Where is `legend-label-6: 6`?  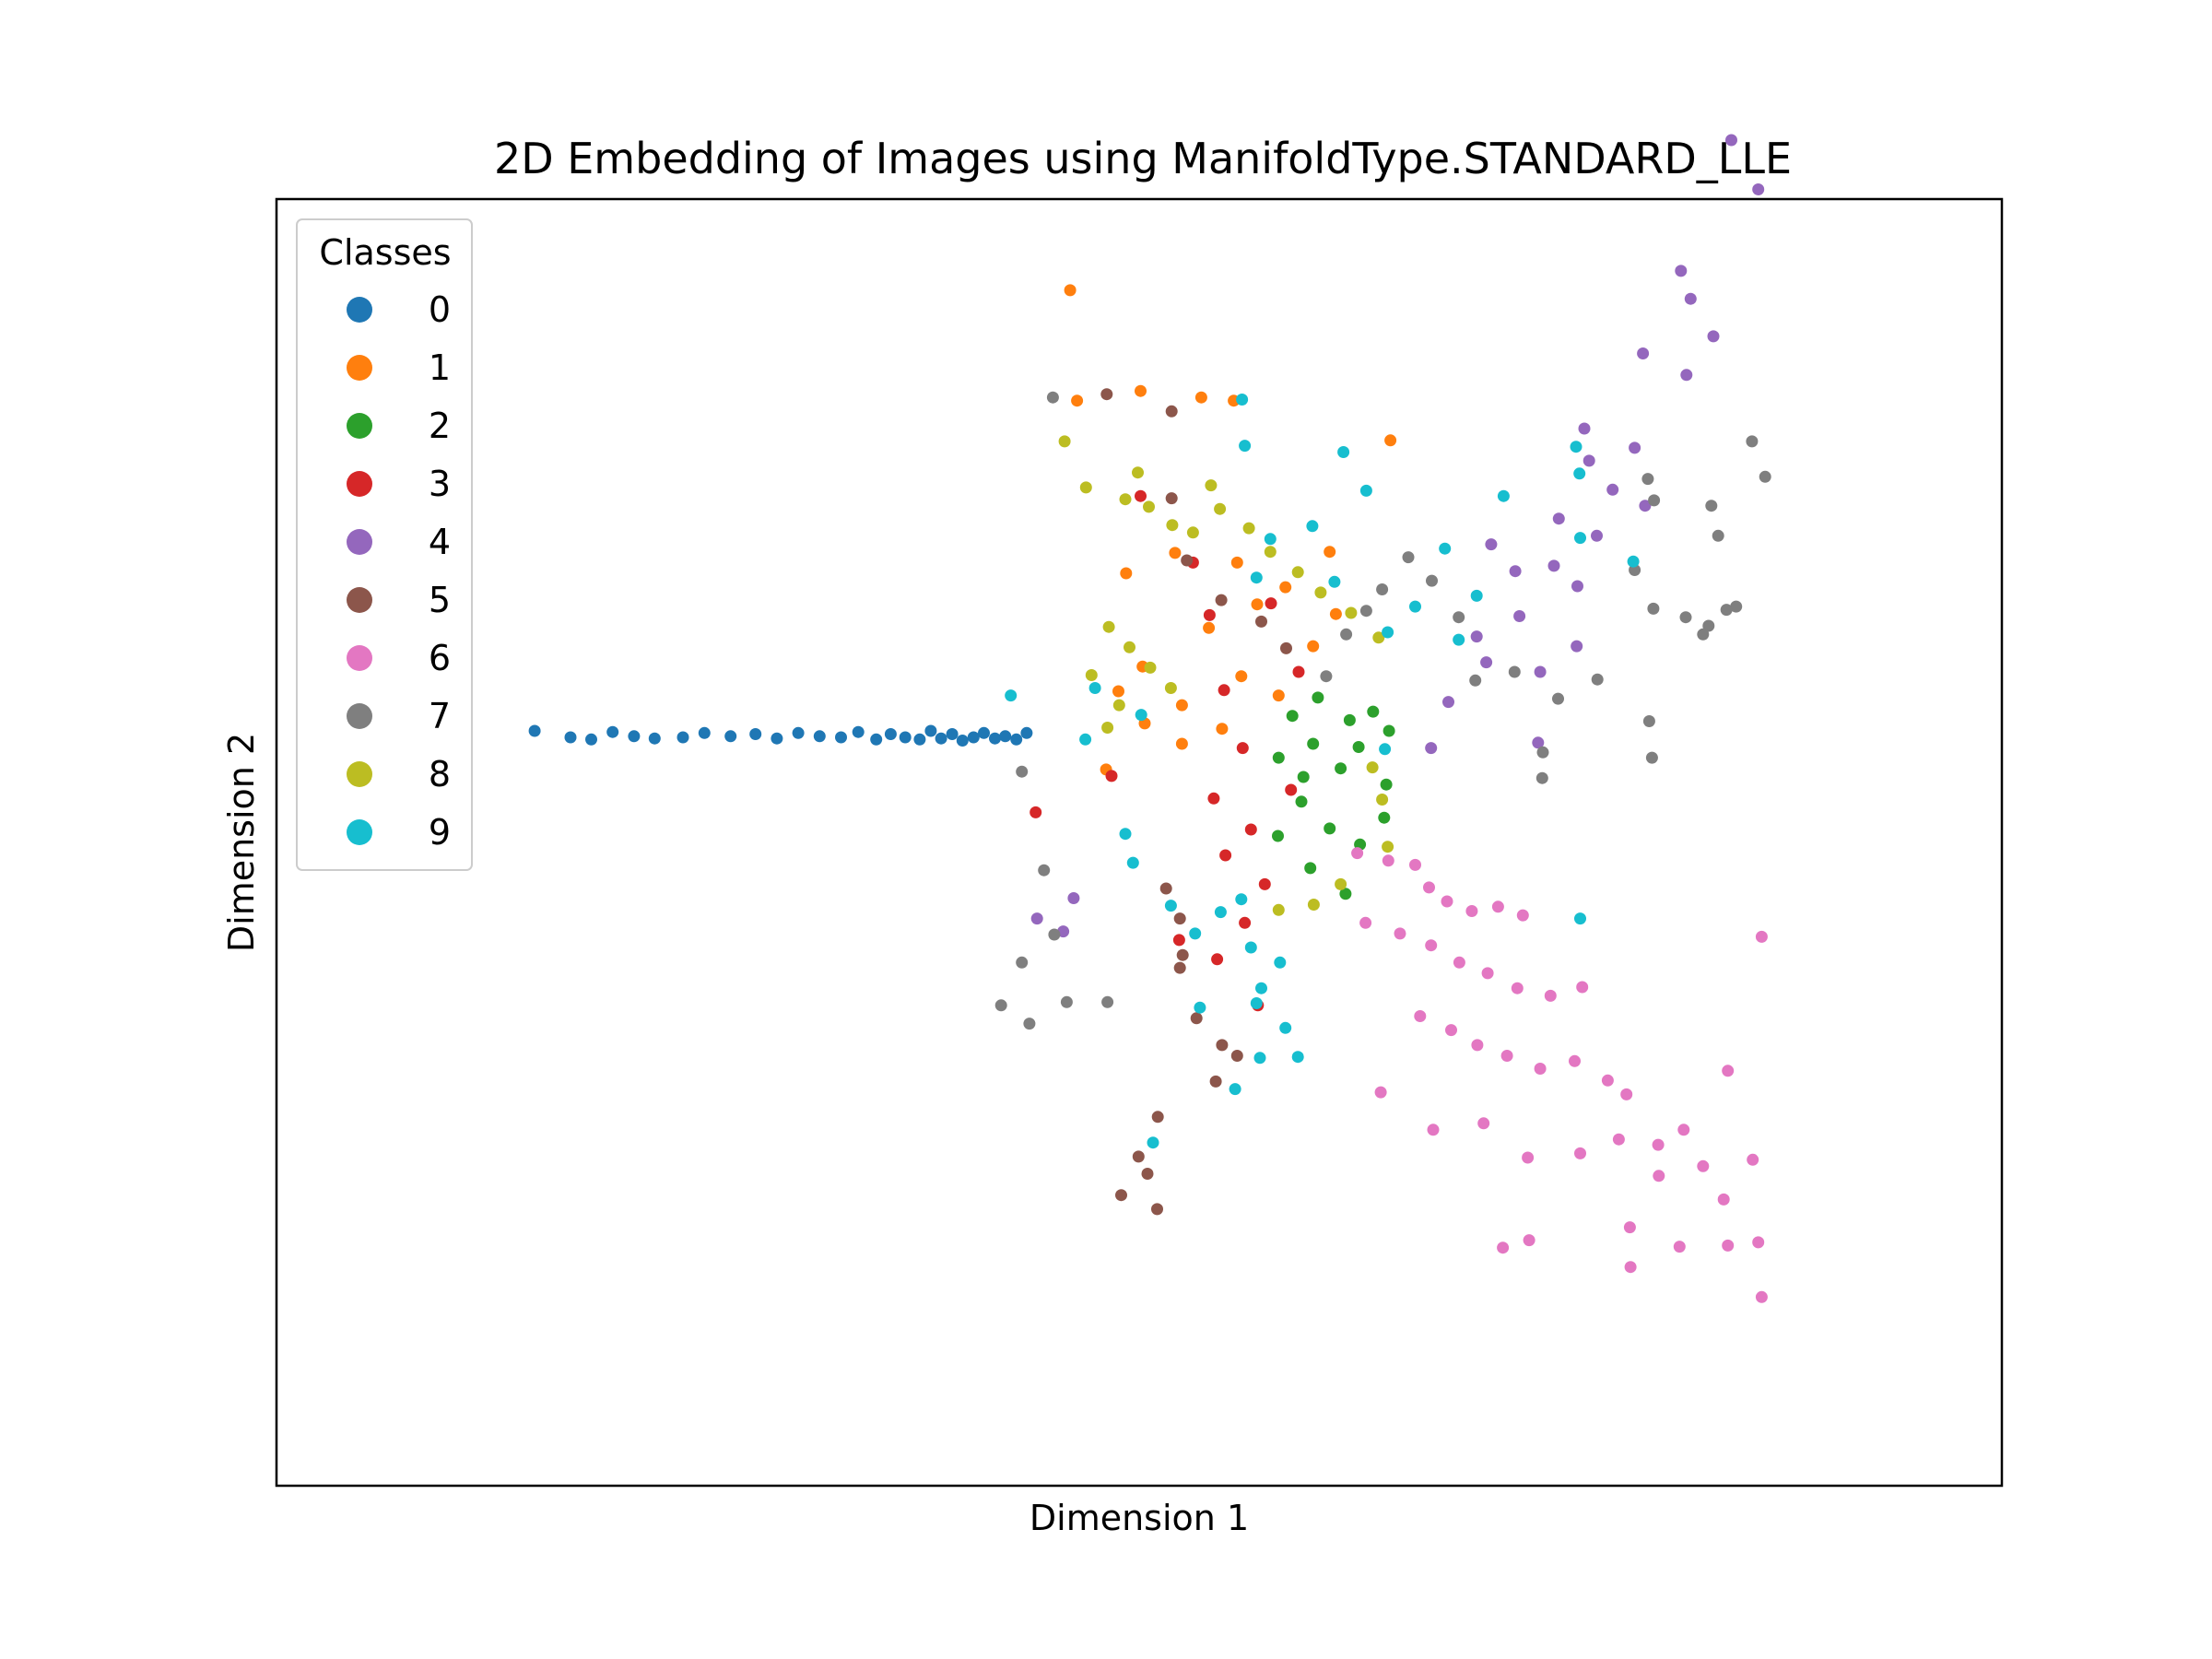
legend-label-6: 6 is located at coordinates (440, 658).